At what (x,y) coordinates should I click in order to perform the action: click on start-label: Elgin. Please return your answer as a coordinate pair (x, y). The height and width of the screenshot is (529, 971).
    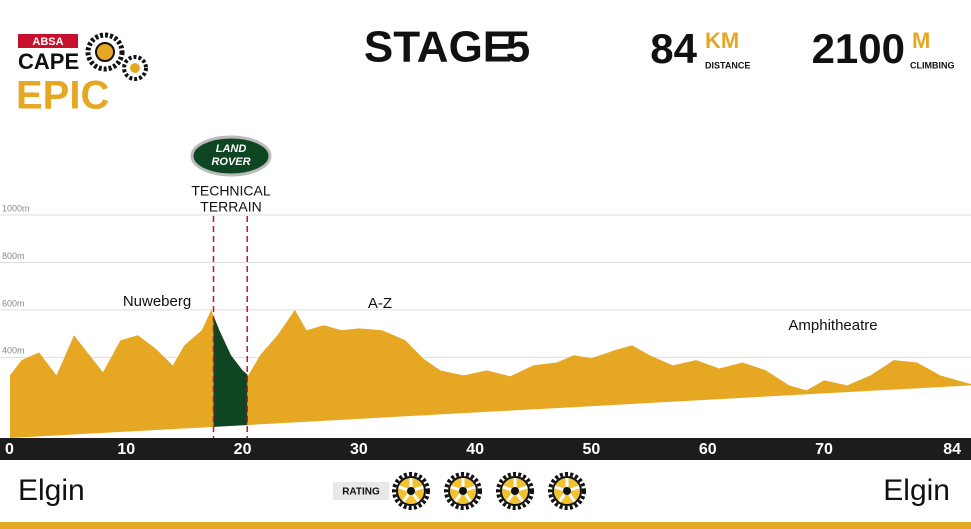
    Looking at the image, I should click on (51, 490).